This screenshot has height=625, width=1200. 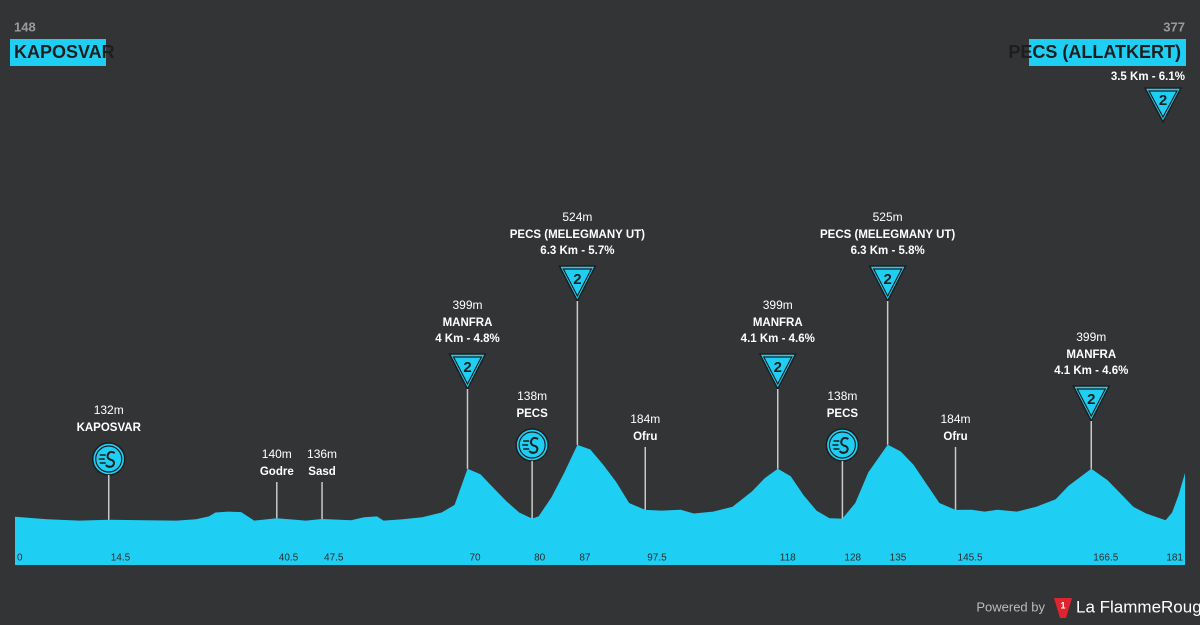 I want to click on finish-category: 2, so click(x=1163, y=100).